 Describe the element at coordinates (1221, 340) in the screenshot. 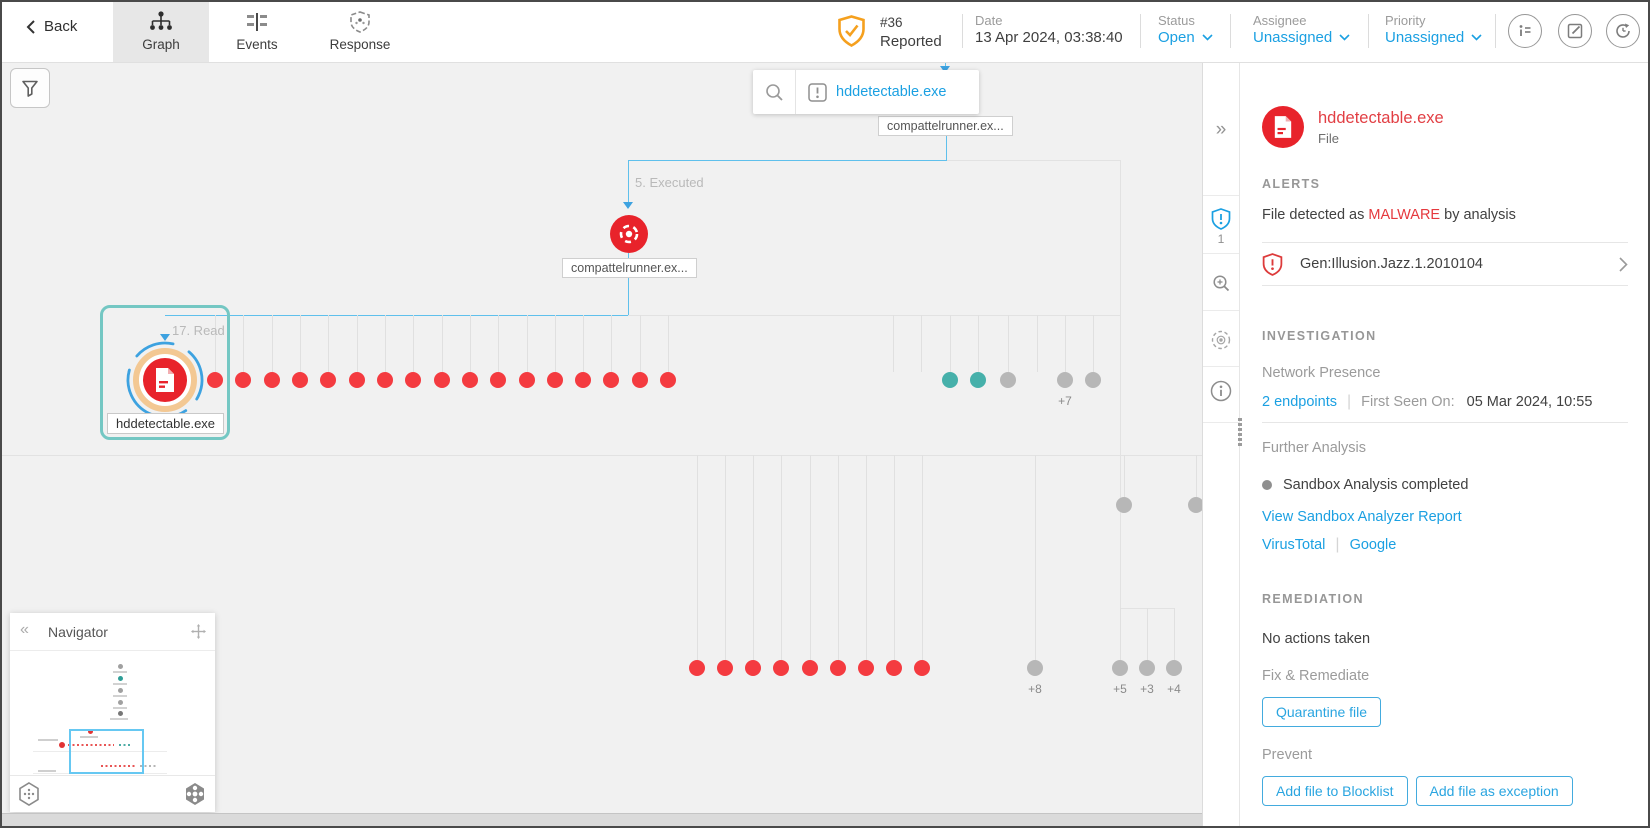

I see `watch-eye-icon` at that location.